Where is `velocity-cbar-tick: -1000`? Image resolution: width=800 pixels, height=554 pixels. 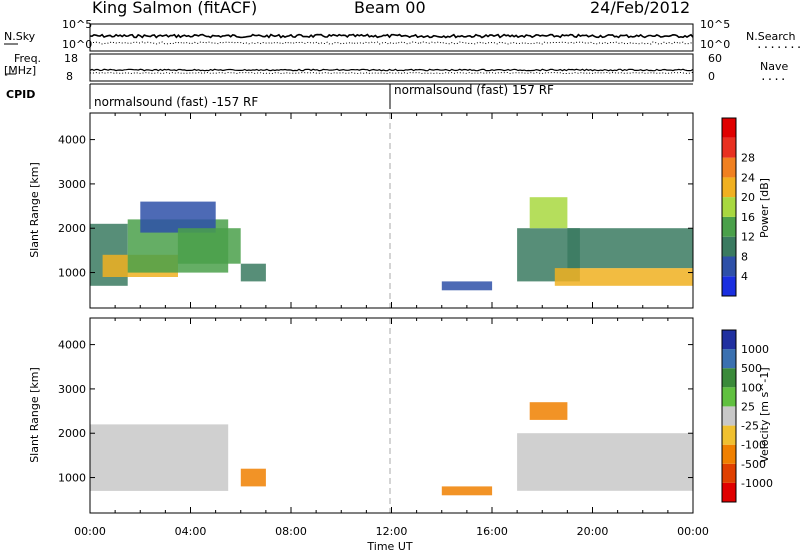 velocity-cbar-tick: -1000 is located at coordinates (757, 483).